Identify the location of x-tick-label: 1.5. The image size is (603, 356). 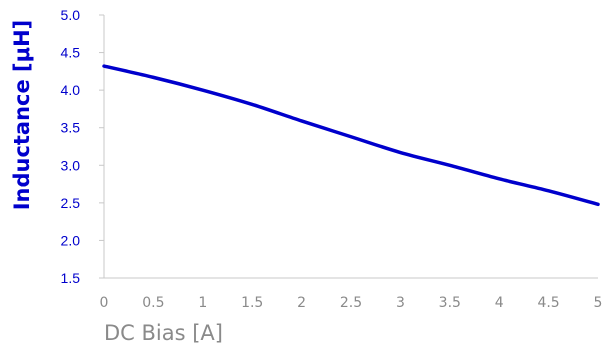
(252, 303).